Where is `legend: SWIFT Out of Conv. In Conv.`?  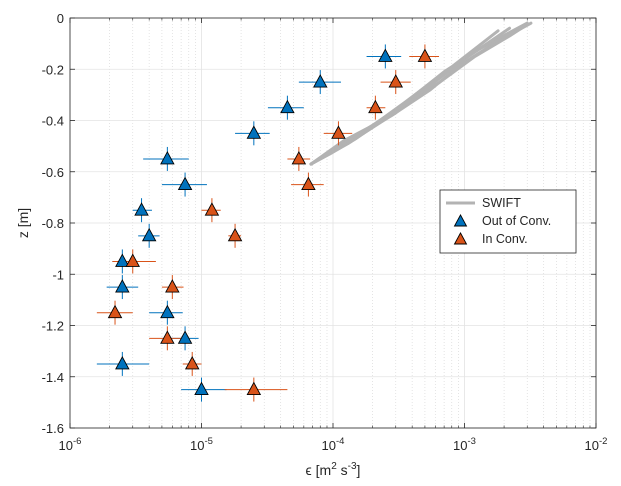
legend: SWIFT Out of Conv. In Conv. is located at coordinates (508, 221).